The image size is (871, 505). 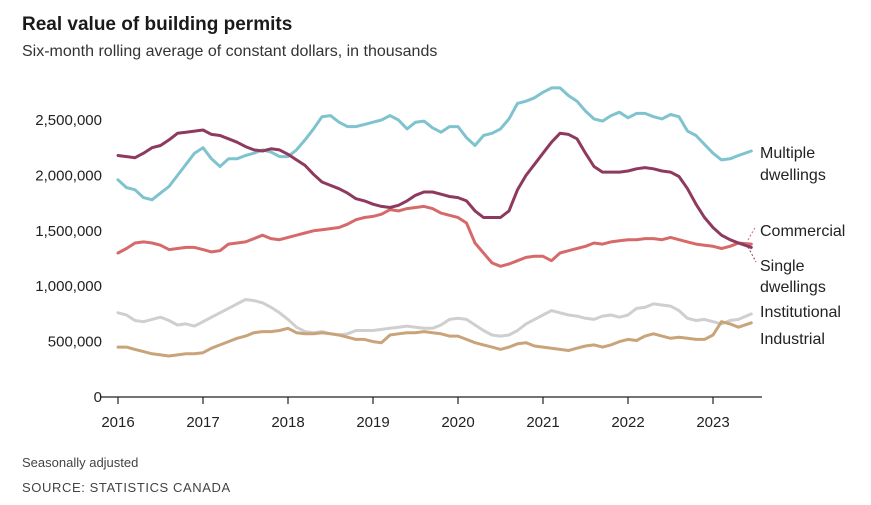 What do you see at coordinates (752, 254) in the screenshot?
I see `single-dwellings-leader-line` at bounding box center [752, 254].